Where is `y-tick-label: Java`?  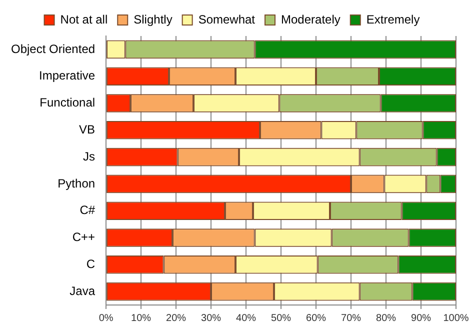 y-tick-label: Java is located at coordinates (83, 291).